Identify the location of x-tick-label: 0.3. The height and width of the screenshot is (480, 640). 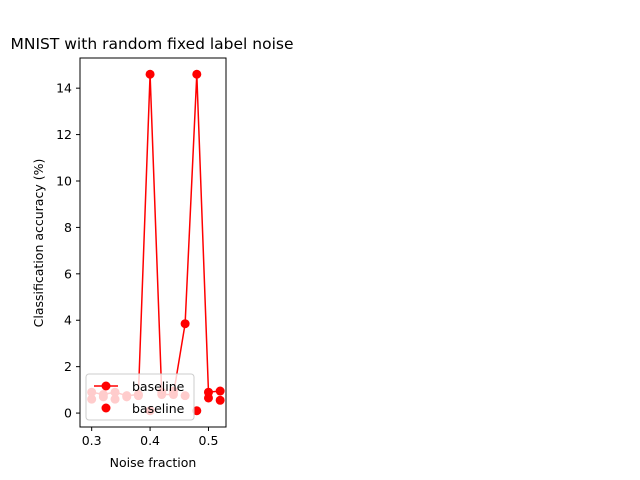
(92, 440).